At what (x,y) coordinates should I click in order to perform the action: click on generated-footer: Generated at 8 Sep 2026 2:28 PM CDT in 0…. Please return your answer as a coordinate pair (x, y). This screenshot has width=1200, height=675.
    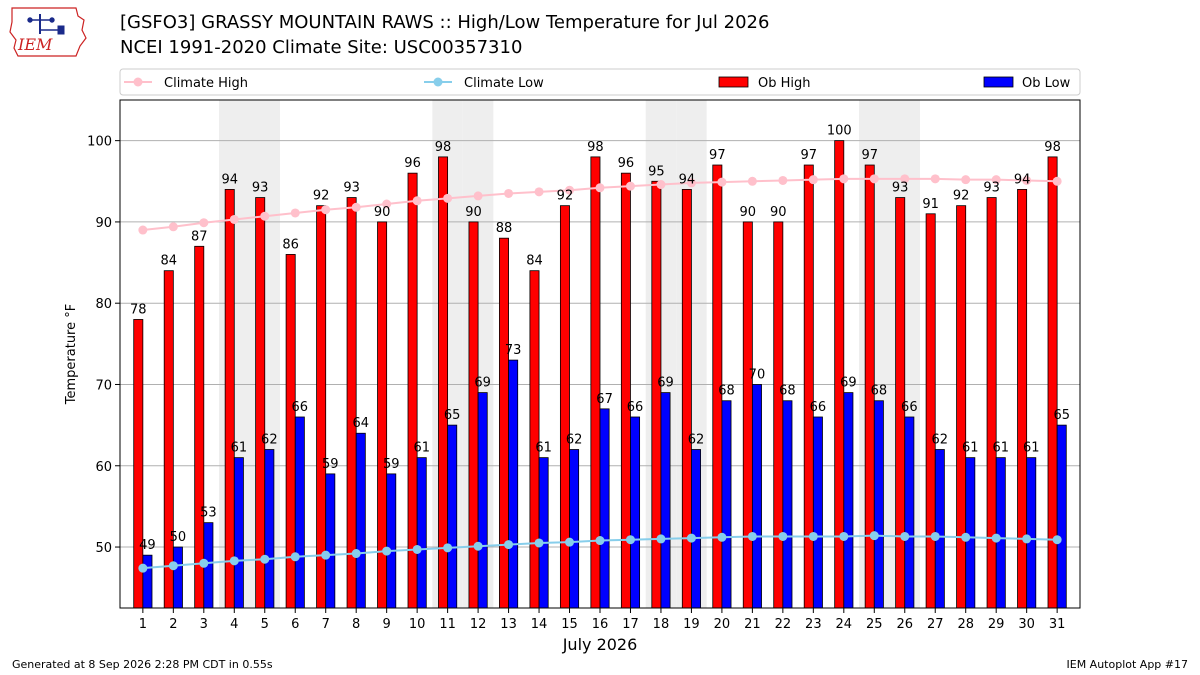
    Looking at the image, I should click on (142, 664).